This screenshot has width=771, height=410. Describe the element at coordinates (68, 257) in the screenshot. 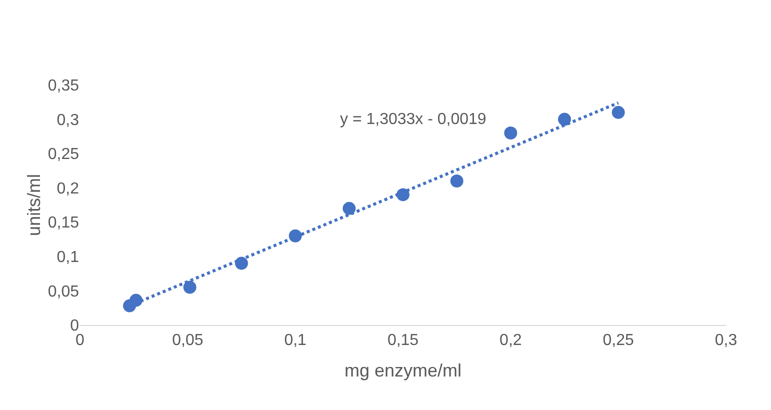

I see `y-tick-label: 0,1` at that location.